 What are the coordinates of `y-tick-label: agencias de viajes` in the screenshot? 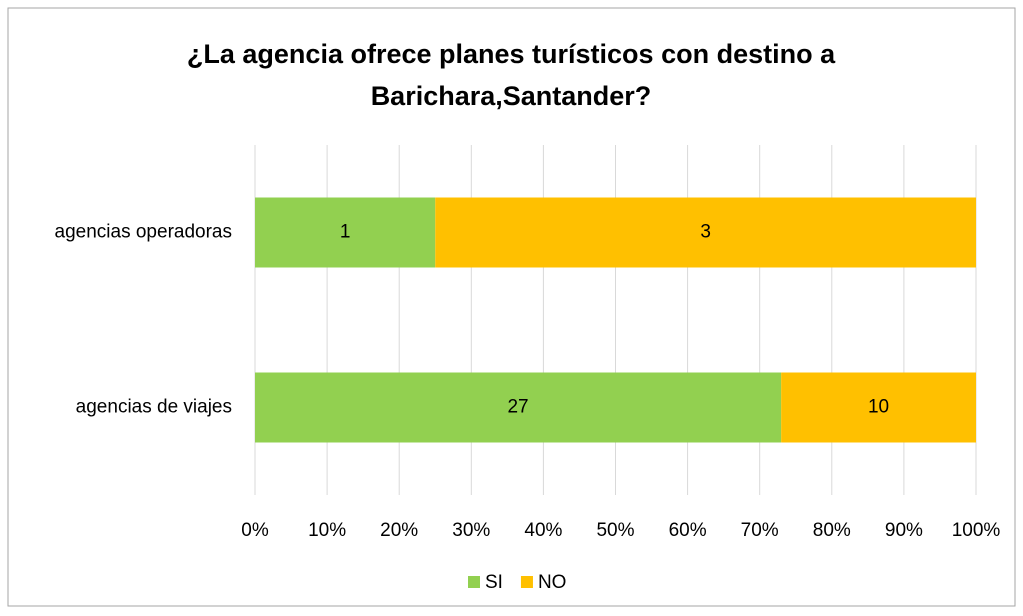 It's located at (154, 407).